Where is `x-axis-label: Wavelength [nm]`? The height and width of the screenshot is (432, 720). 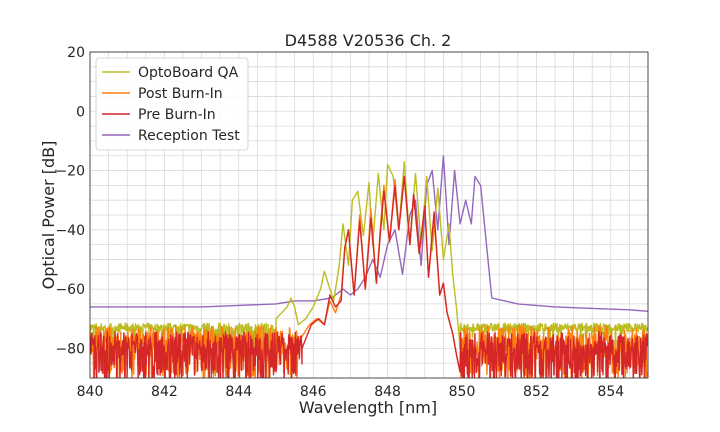
x-axis-label: Wavelength [nm] is located at coordinates (368, 407).